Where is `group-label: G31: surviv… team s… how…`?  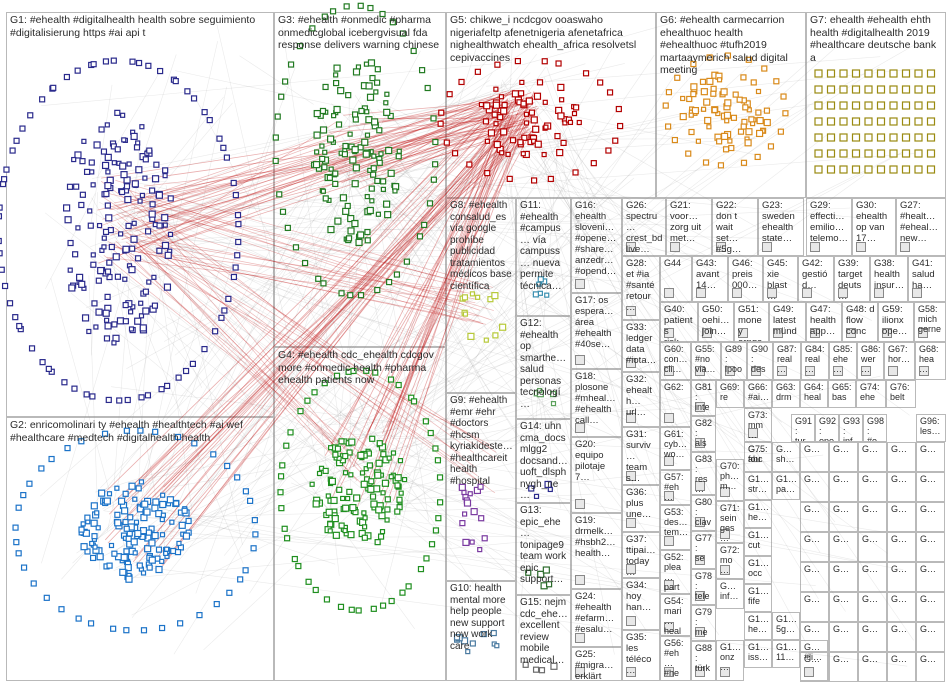
group-label: G31: surviv… team s… how… is located at coordinates (638, 456).